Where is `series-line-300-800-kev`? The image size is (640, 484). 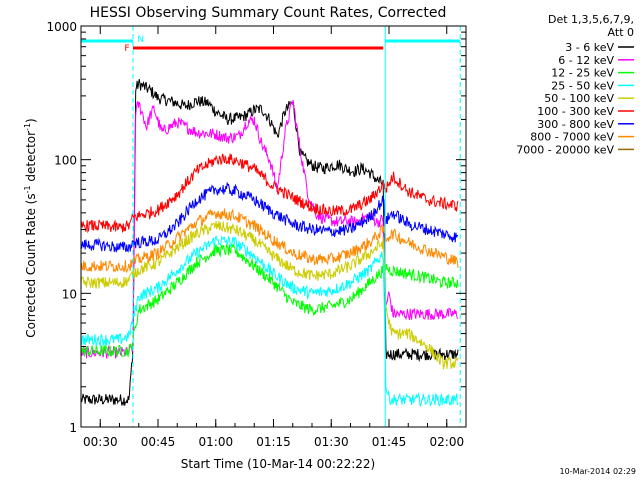 series-line-300-800-kev is located at coordinates (269, 217).